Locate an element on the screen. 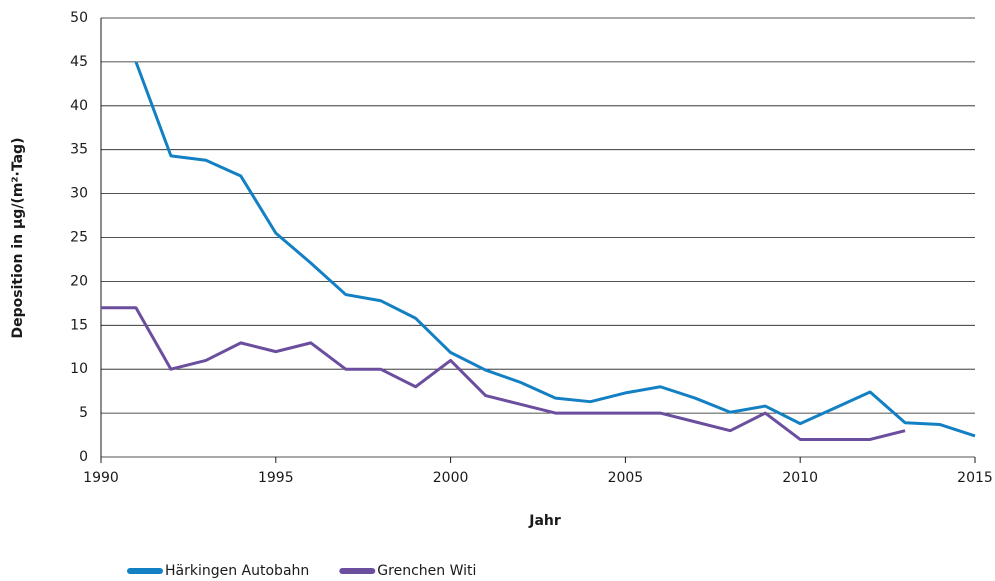 Image resolution: width=995 pixels, height=581 pixels. y-axis-label: Deposition in µg/(m²·Tag) is located at coordinates (18, 238).